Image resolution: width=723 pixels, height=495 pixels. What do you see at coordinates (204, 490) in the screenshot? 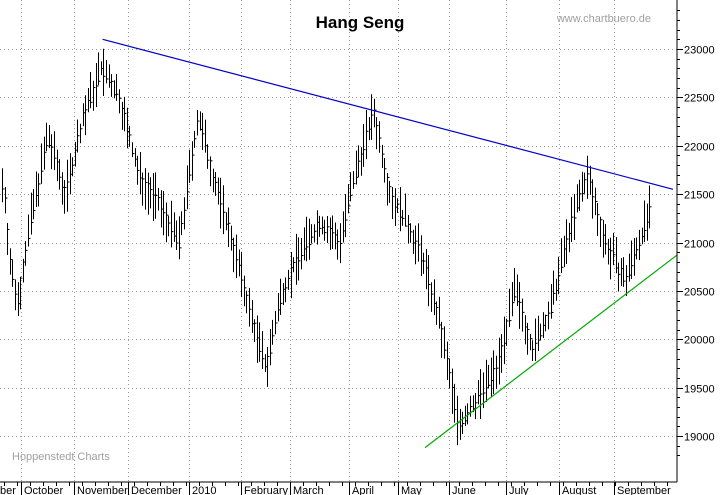
I see `x-tick-label: 2010` at bounding box center [204, 490].